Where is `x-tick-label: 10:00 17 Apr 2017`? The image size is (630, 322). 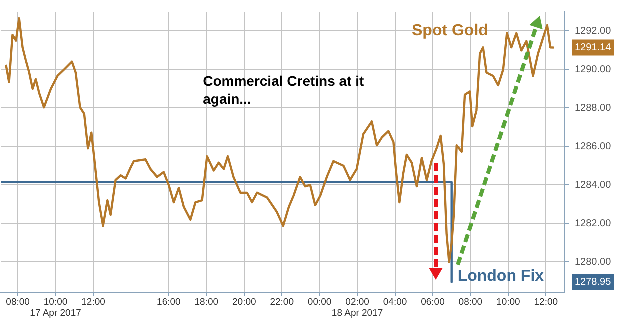 x-tick-label: 10:00 17 Apr 2017 is located at coordinates (56, 308).